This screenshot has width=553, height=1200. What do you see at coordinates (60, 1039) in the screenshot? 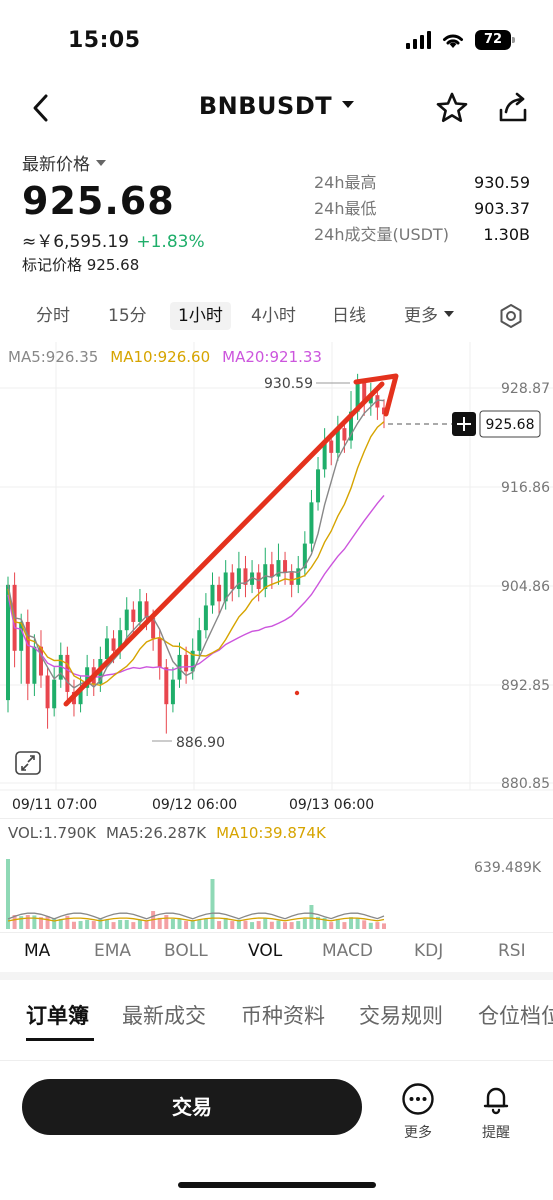
I see `active-tab-underline` at bounding box center [60, 1039].